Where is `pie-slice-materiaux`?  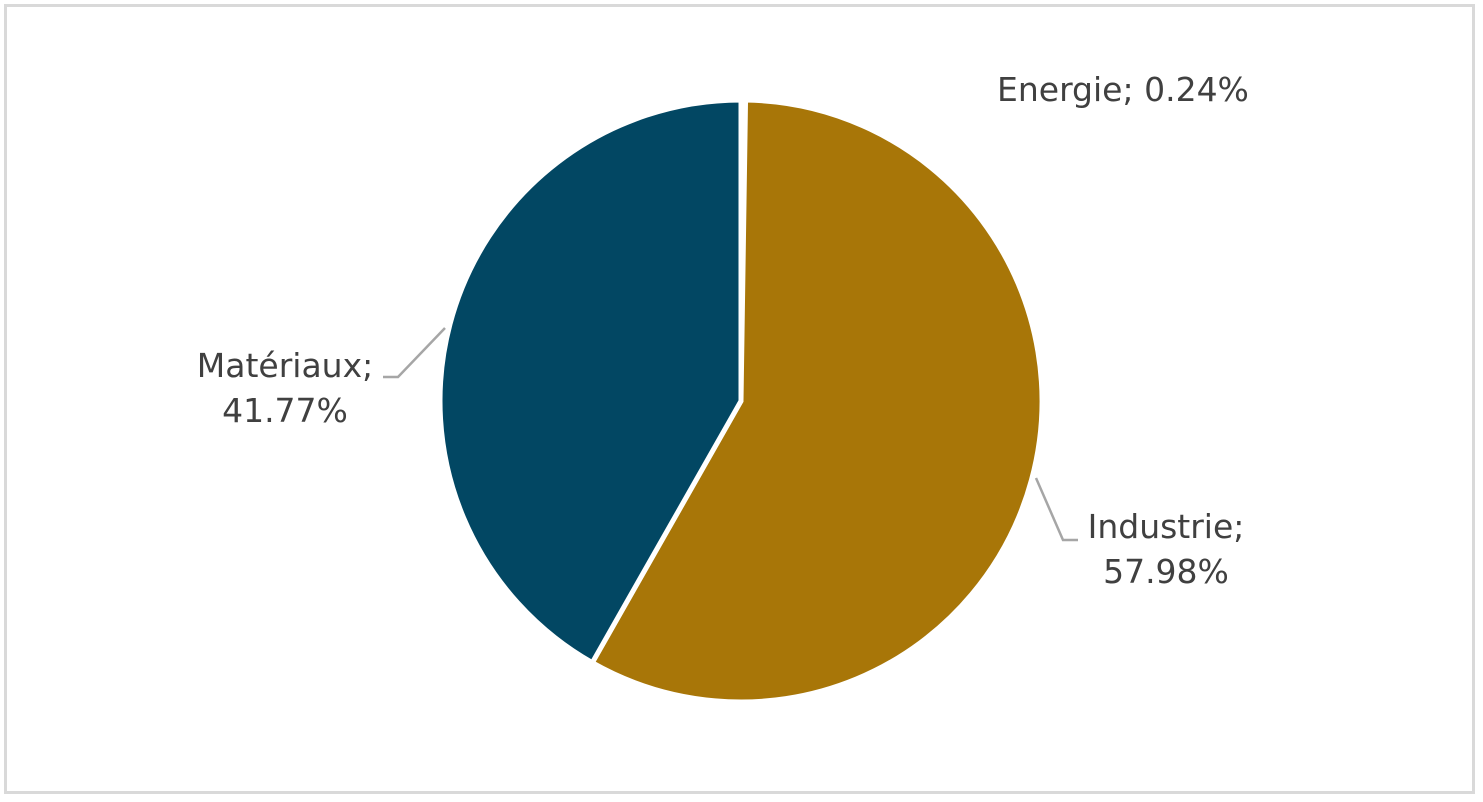
pie-slice-materiaux is located at coordinates (590, 382).